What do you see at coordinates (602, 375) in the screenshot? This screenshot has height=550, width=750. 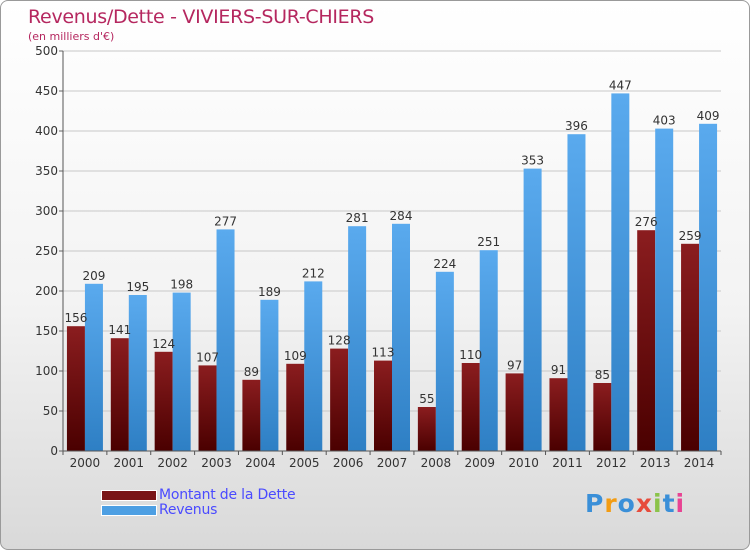 I see `data-label-dette: 85` at bounding box center [602, 375].